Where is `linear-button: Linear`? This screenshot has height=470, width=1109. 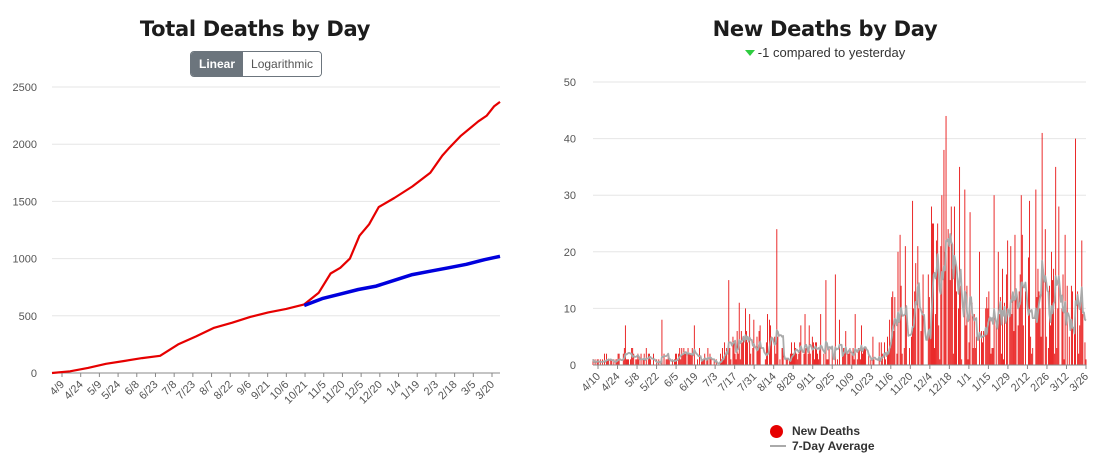
linear-button: Linear is located at coordinates (217, 64).